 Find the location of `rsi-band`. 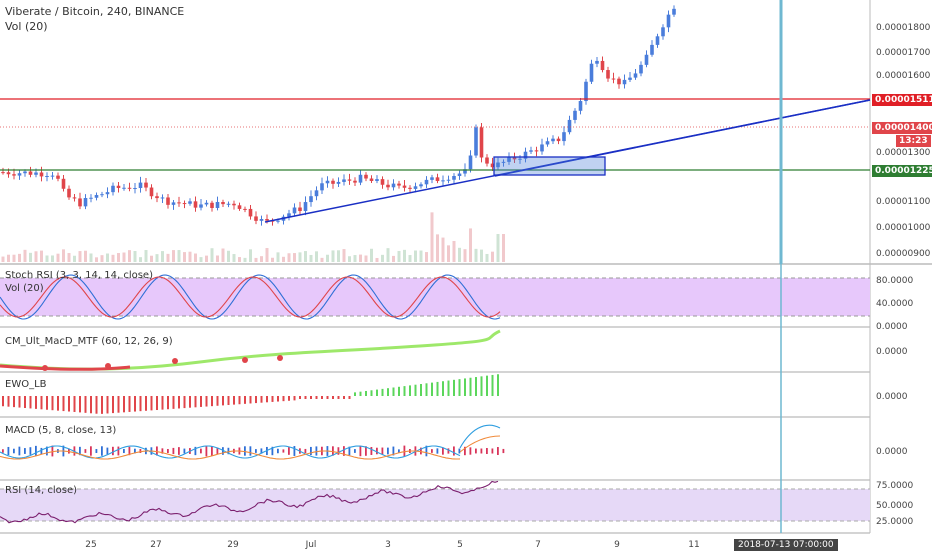

rsi-band is located at coordinates (435, 505).